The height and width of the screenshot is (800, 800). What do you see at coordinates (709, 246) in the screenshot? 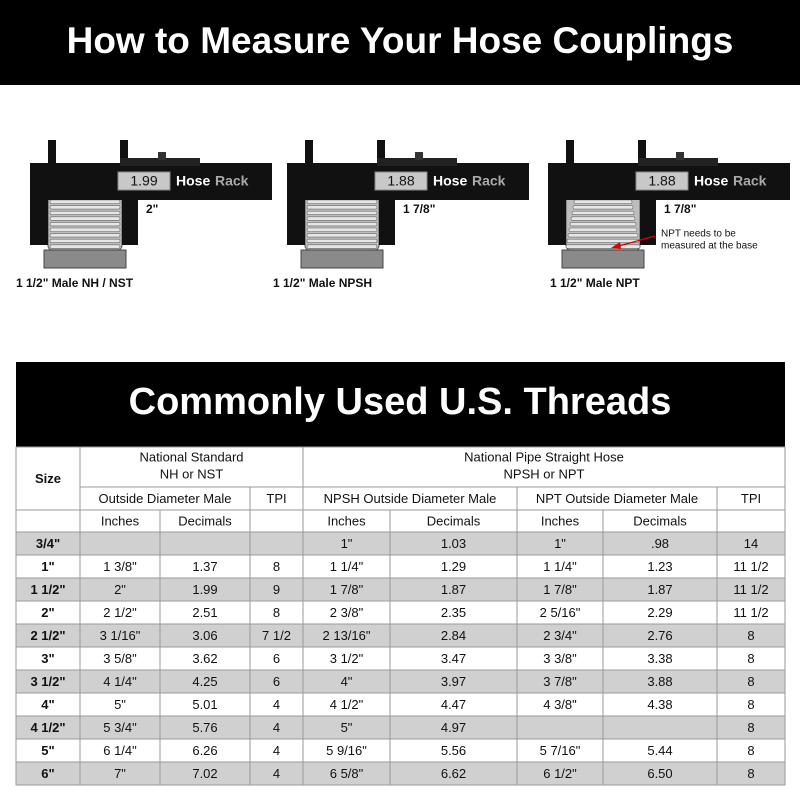
I see `note: measured at the base` at bounding box center [709, 246].